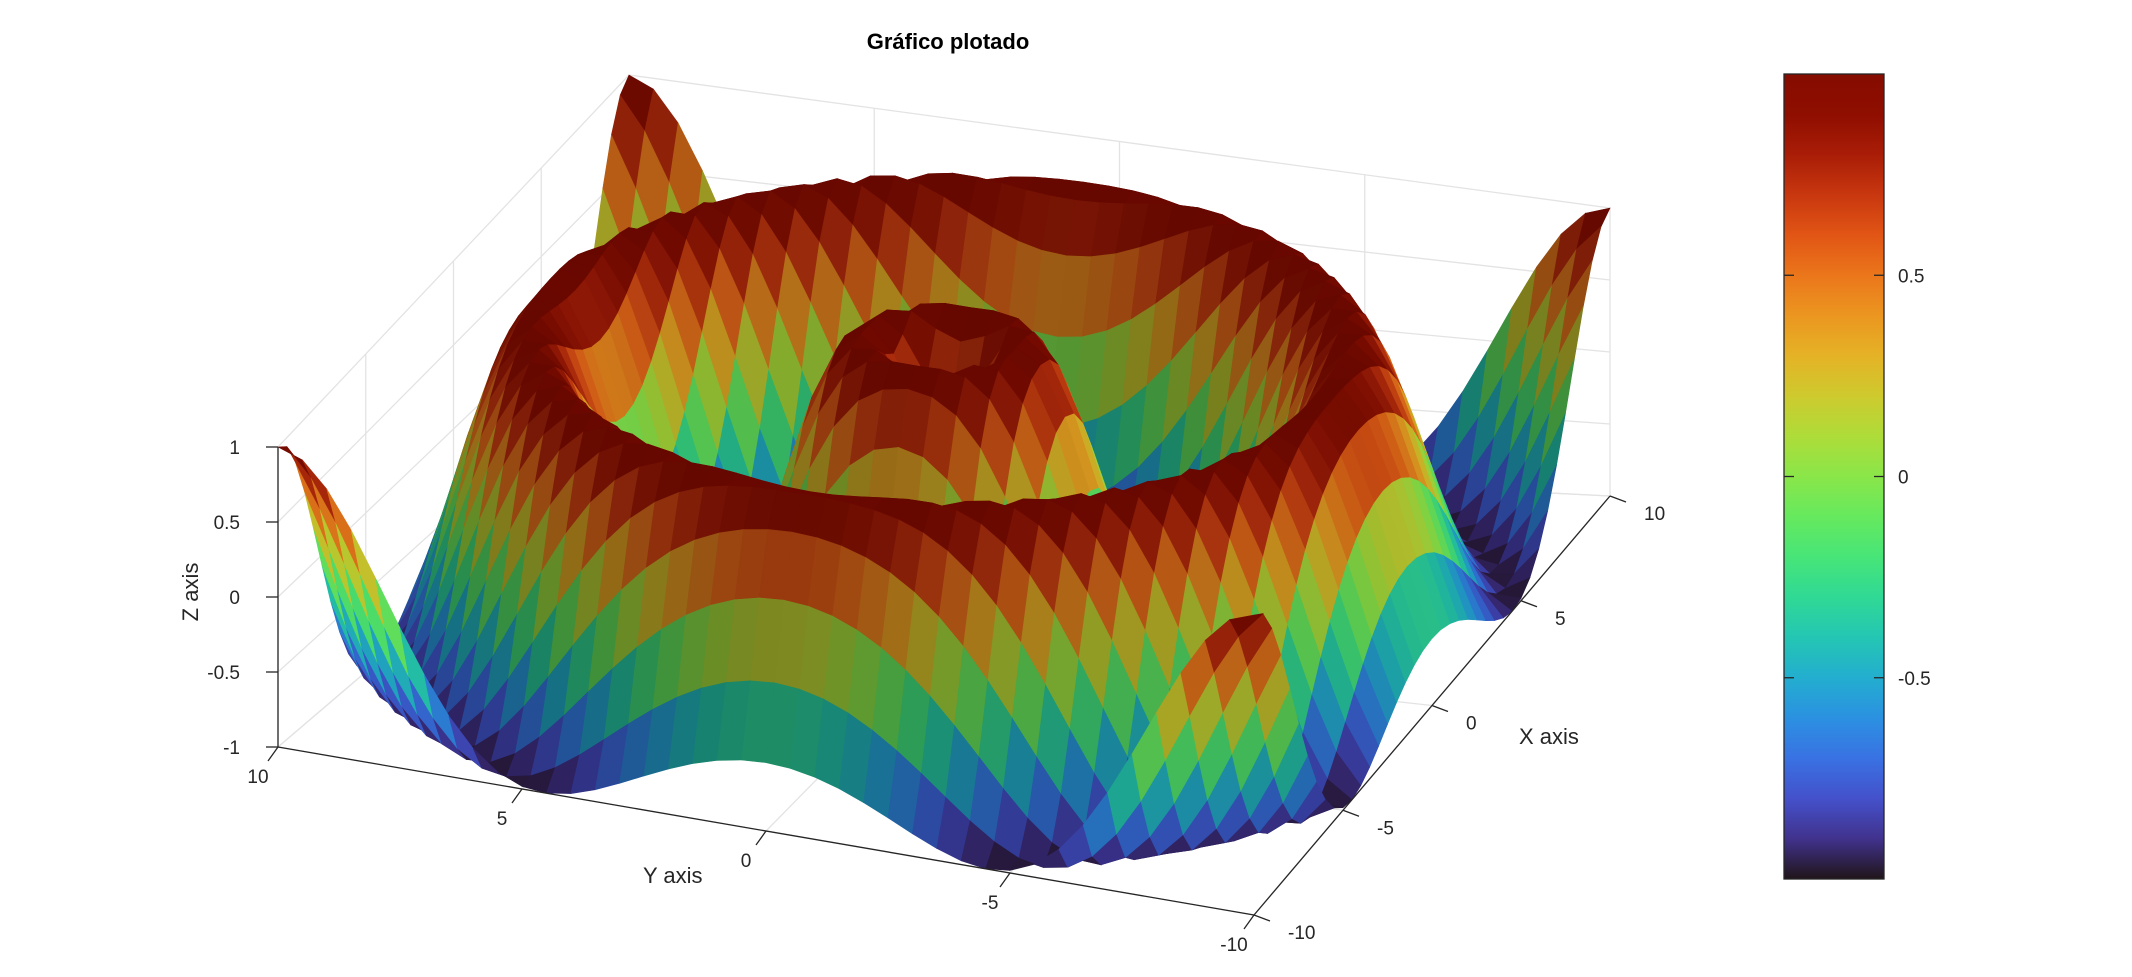  What do you see at coordinates (1914, 679) in the screenshot?
I see `colorbar-tick-label: -0.5` at bounding box center [1914, 679].